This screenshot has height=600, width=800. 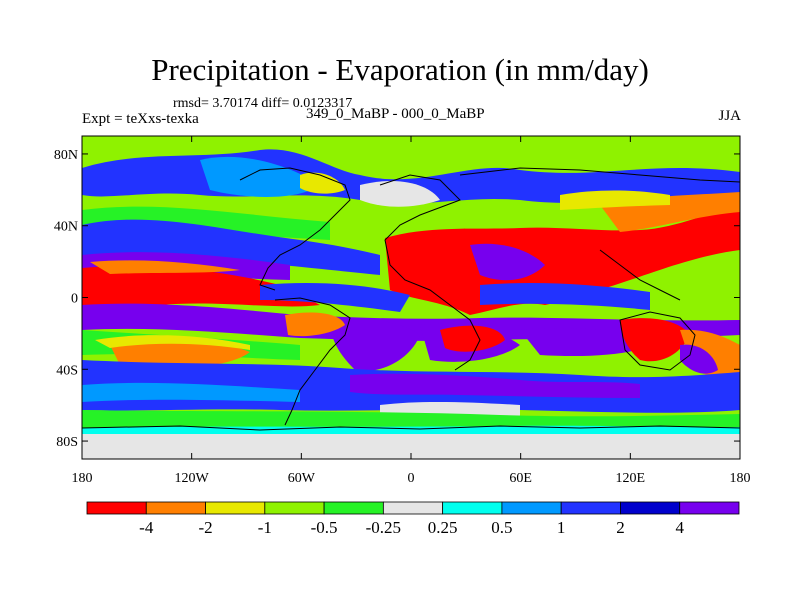 What do you see at coordinates (324, 527) in the screenshot?
I see `colorbar-level-label: -0.5` at bounding box center [324, 527].